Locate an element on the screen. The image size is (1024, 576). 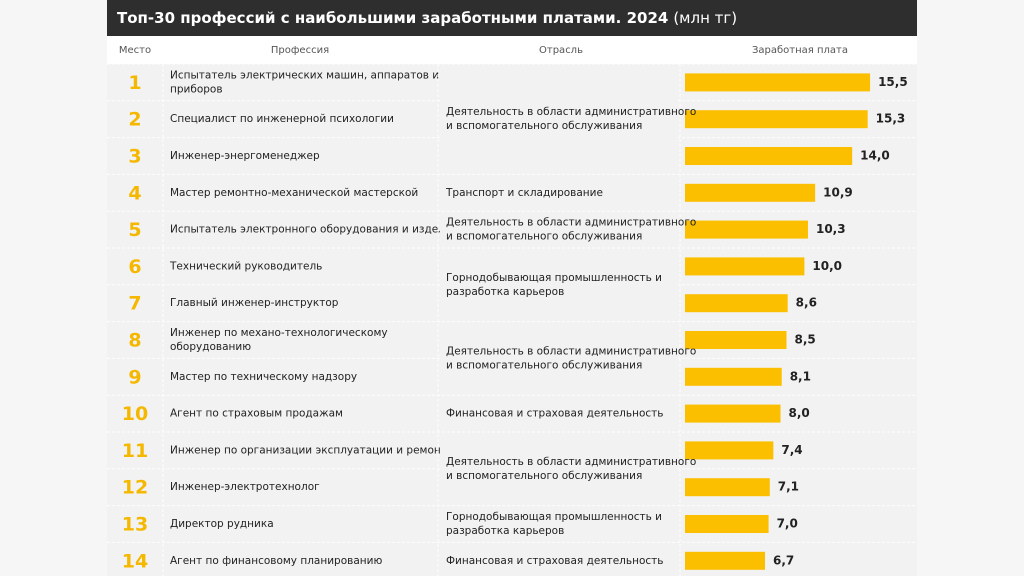
industry: Транспорт и складирование is located at coordinates (524, 193).